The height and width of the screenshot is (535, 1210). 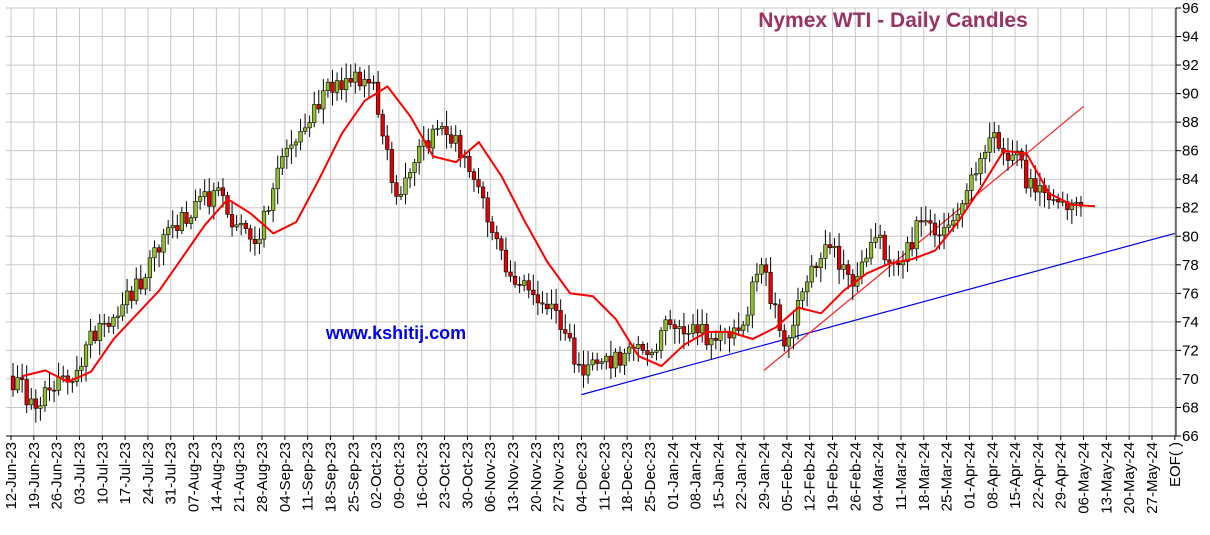 What do you see at coordinates (924, 476) in the screenshot?
I see `x-tick-label: 18-Mar-24` at bounding box center [924, 476].